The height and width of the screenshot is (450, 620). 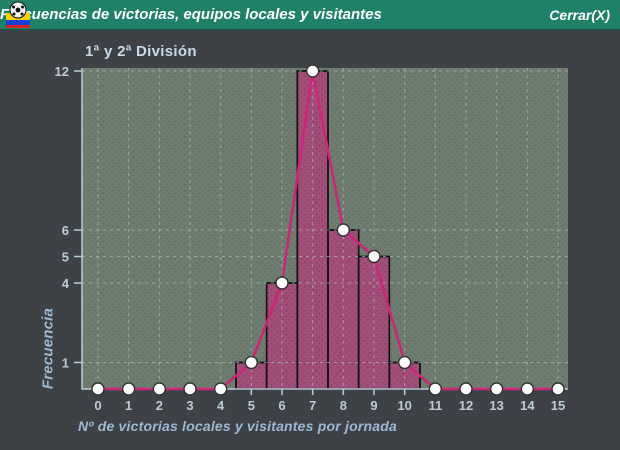 What do you see at coordinates (62, 217) in the screenshot?
I see `y-tick-labels: 1 4 5 6 12` at bounding box center [62, 217].